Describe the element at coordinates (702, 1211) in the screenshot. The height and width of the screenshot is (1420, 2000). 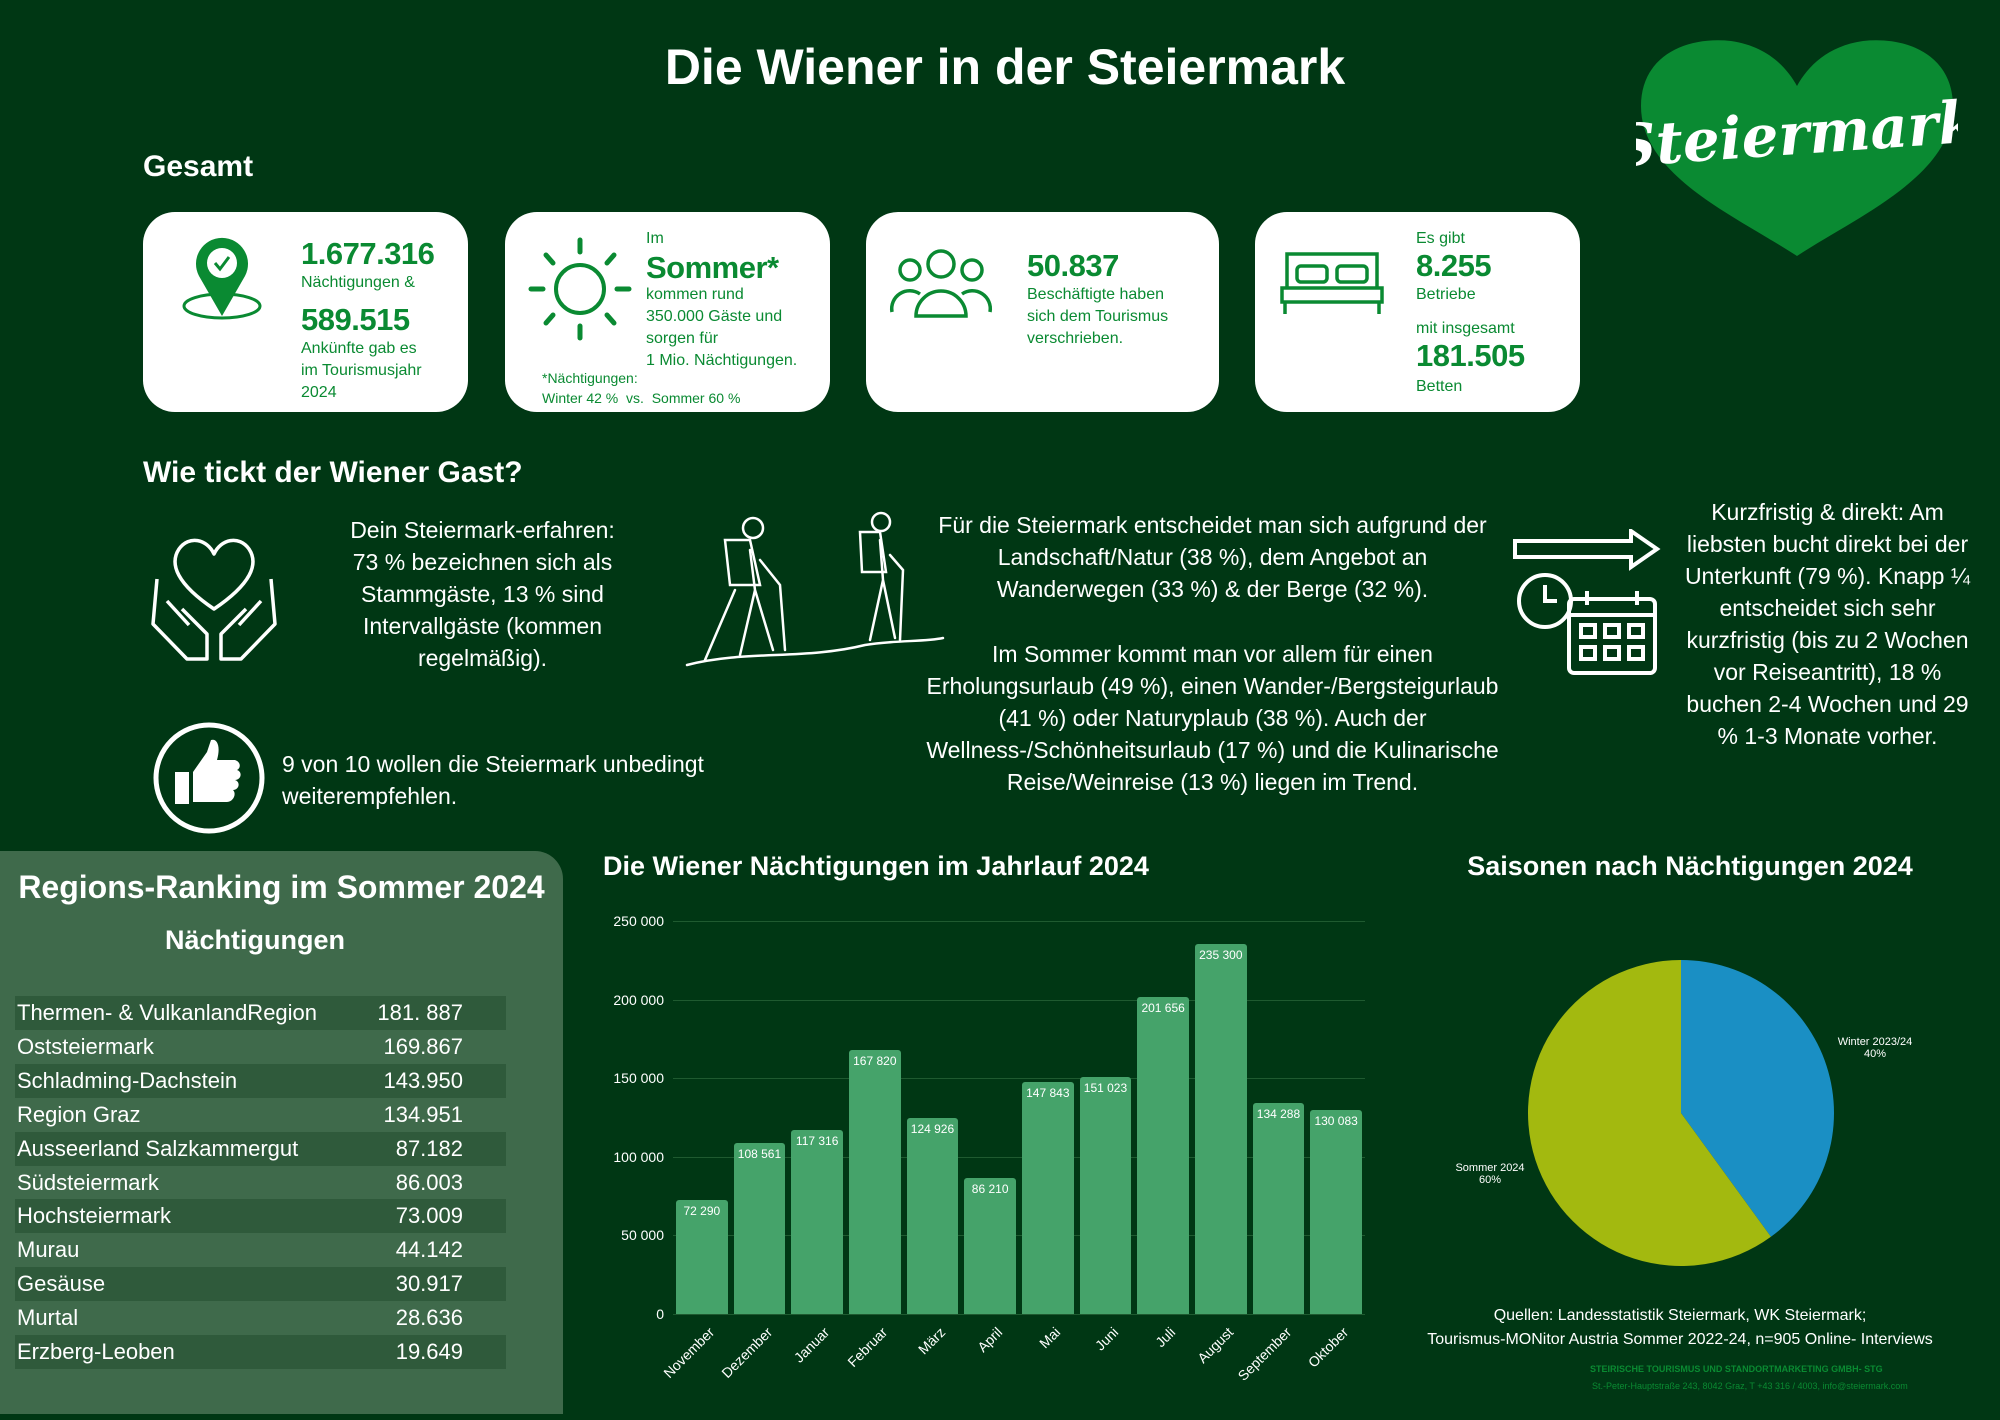
I see `bar-value-label: 72 290` at that location.